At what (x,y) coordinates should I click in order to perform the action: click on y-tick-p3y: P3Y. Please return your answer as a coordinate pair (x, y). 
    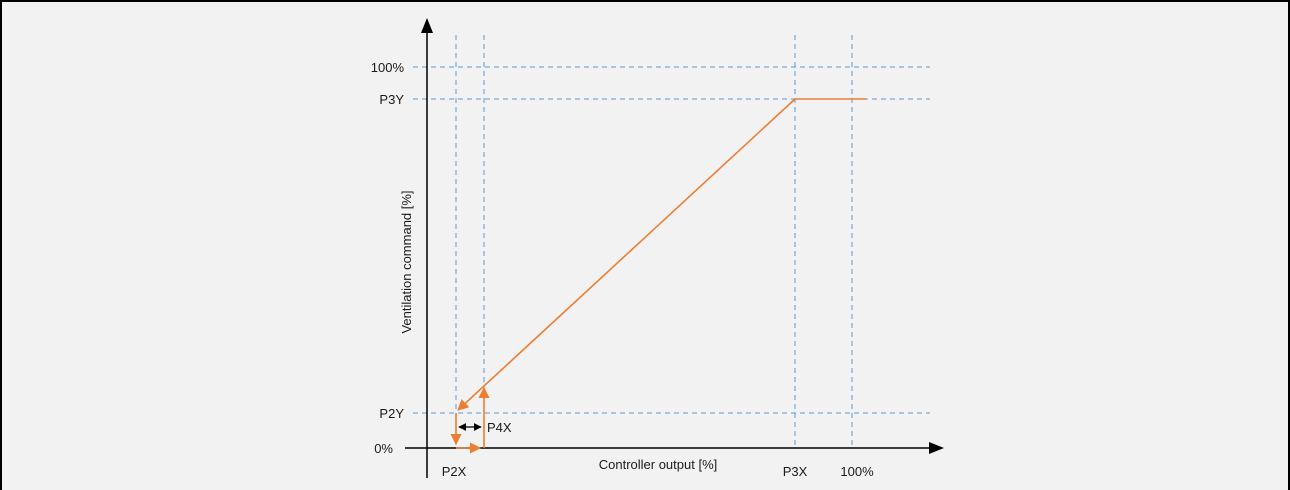
    Looking at the image, I should click on (391, 99).